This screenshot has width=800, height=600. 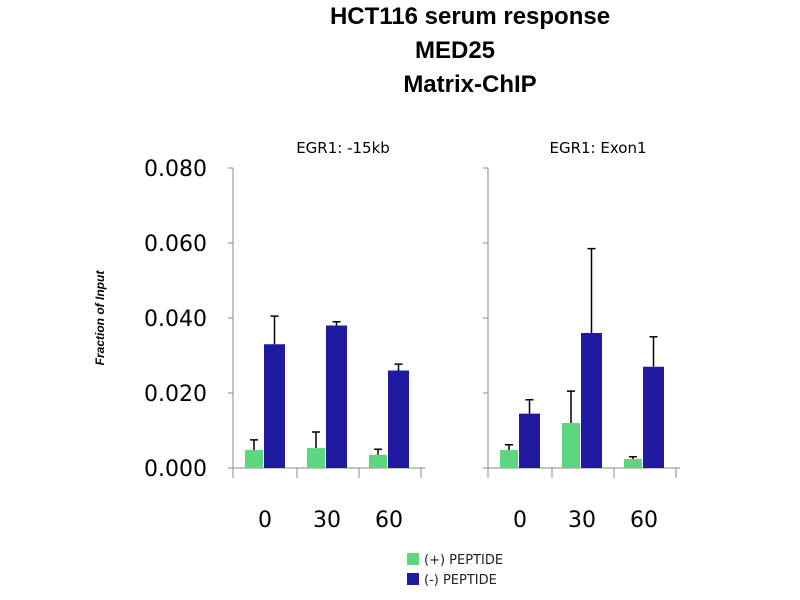 I want to click on y-tick-label: 0.080, so click(x=175, y=169).